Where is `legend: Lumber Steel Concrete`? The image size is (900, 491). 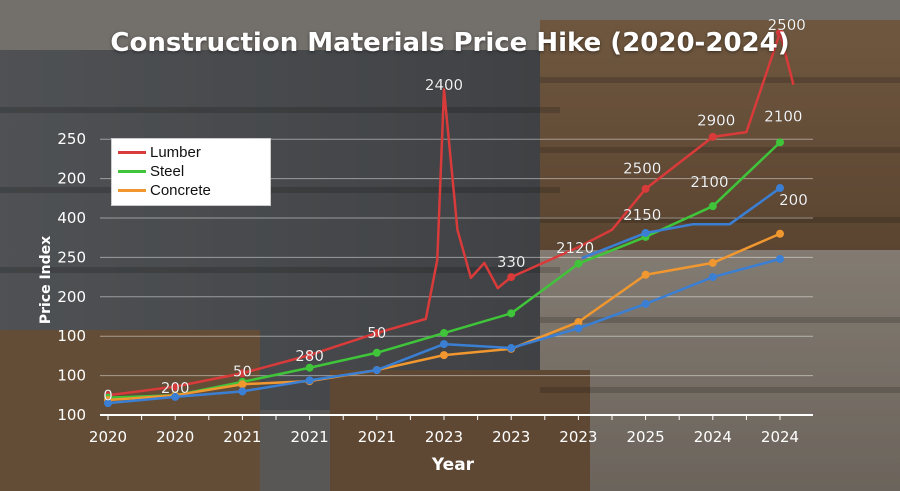
legend: Lumber Steel Concrete is located at coordinates (191, 172).